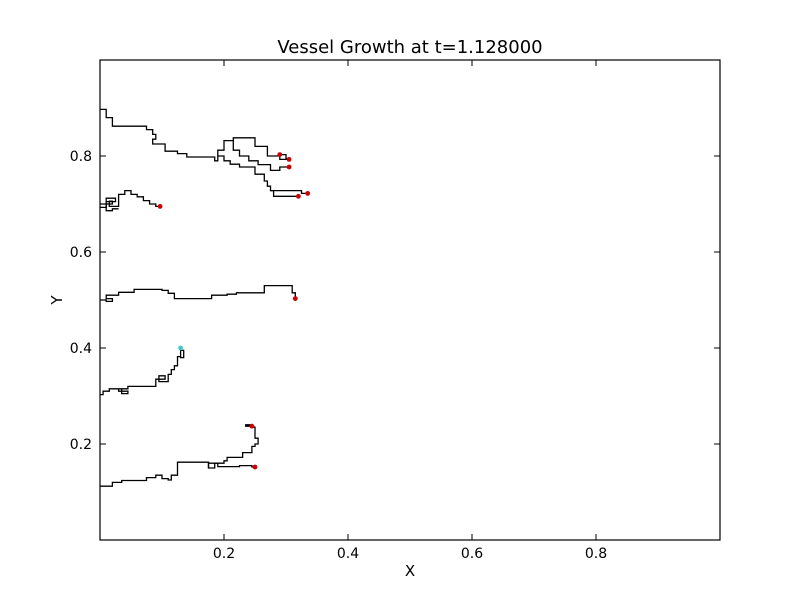 The height and width of the screenshot is (600, 800). I want to click on y-tick-label: 0.4, so click(81, 349).